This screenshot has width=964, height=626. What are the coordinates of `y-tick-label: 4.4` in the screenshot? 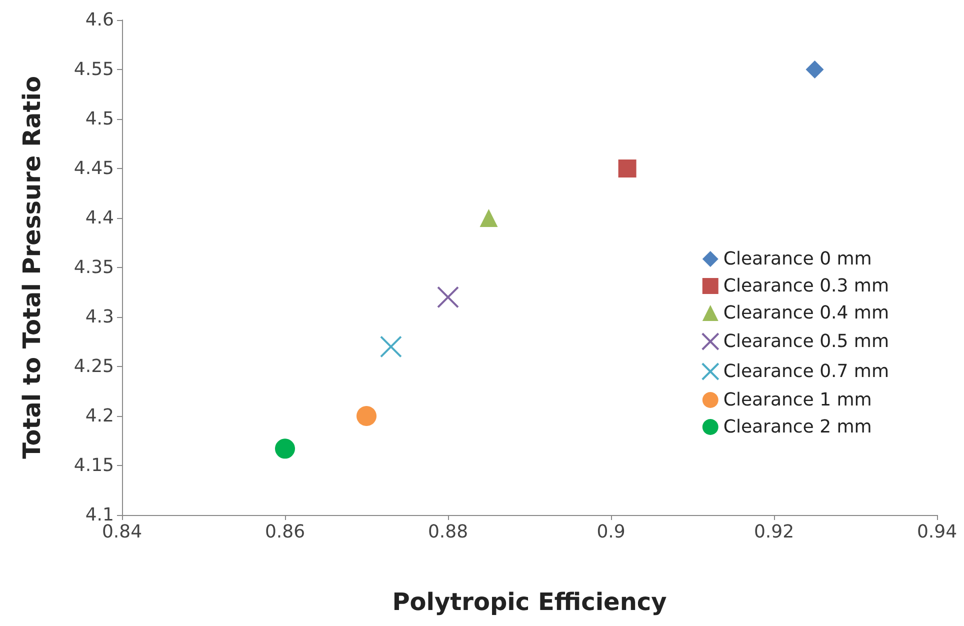 It's located at (99, 218).